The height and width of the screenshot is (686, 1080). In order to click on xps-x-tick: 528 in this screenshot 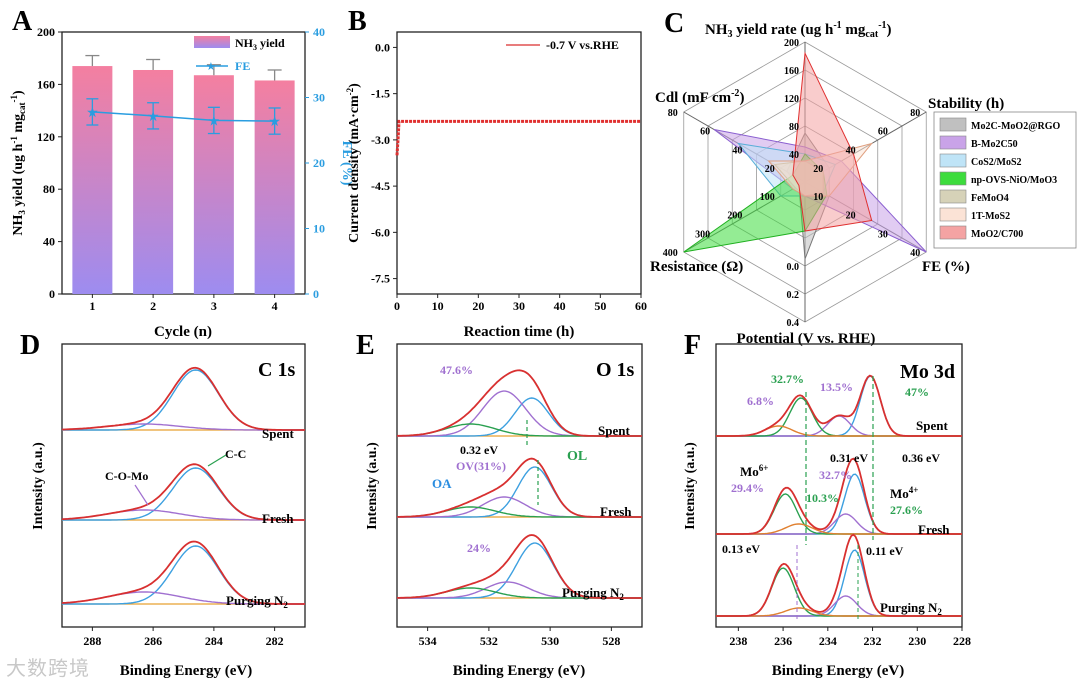, I will do `click(611, 641)`.